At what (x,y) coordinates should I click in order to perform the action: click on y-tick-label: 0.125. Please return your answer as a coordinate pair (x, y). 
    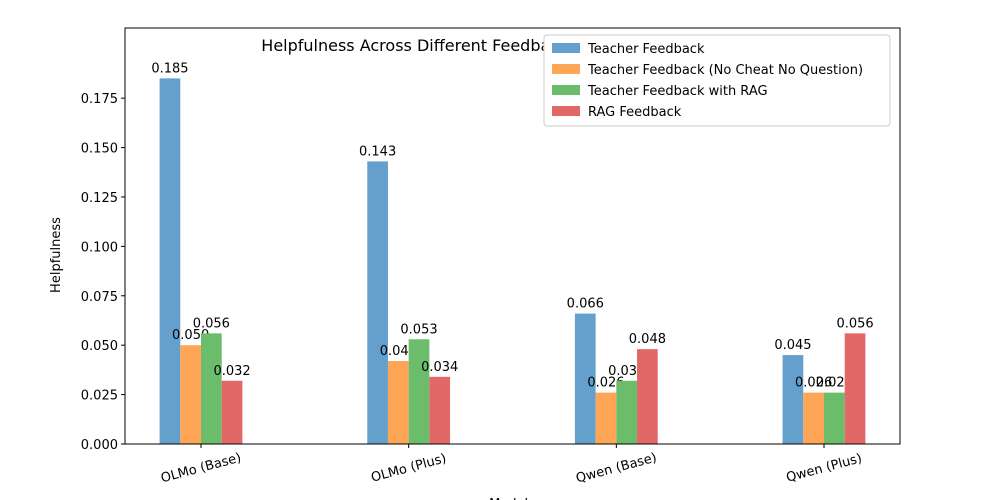
    Looking at the image, I should click on (99, 198).